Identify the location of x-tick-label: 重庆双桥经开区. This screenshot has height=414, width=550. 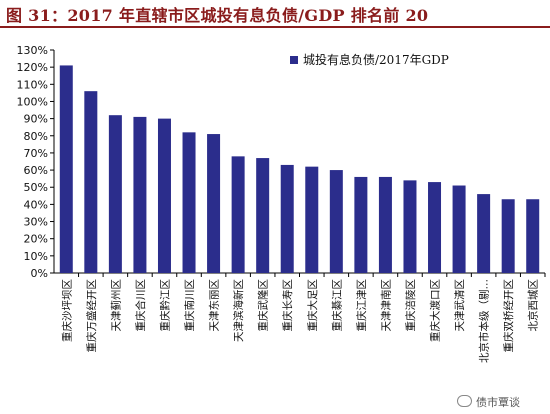
(508, 316).